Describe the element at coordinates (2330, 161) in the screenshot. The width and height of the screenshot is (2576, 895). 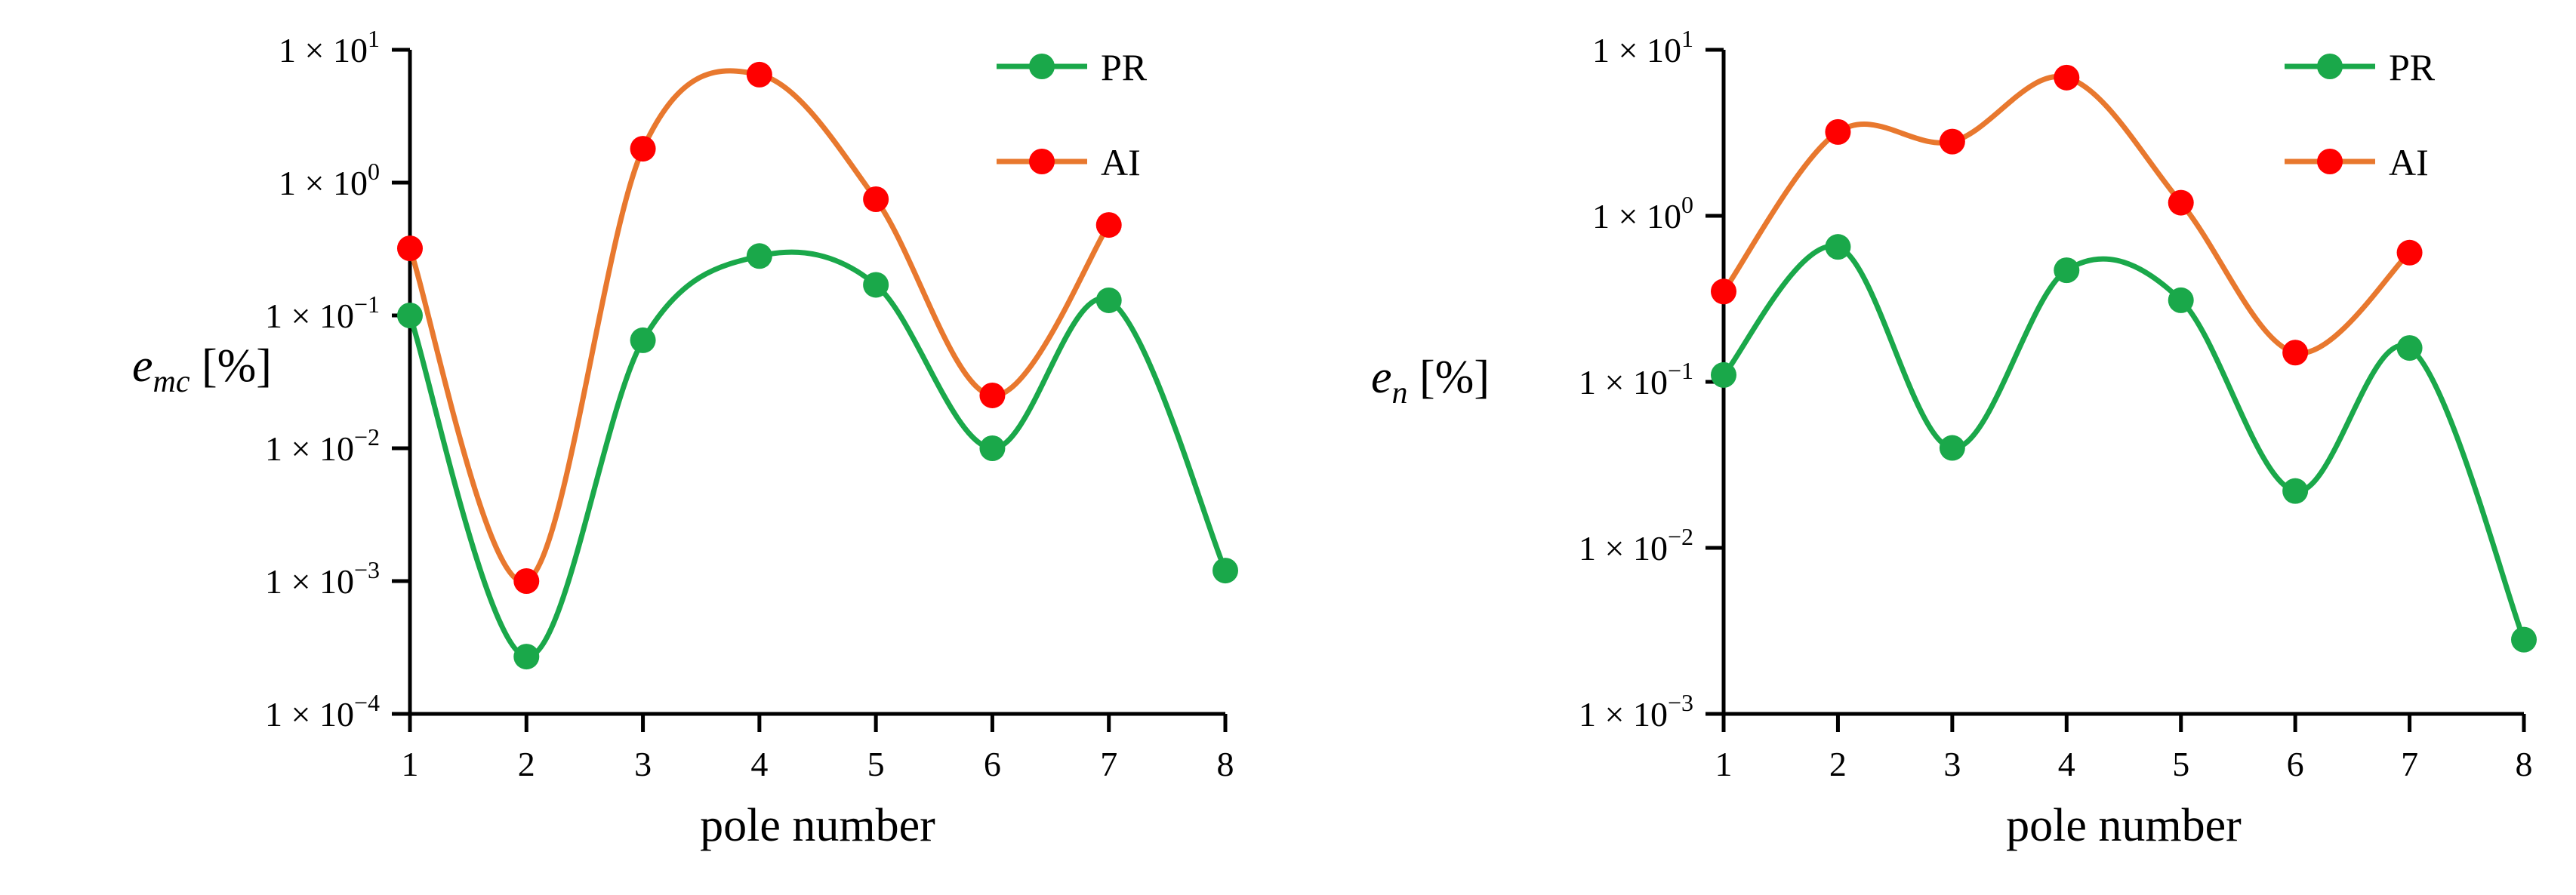
I see `right-legend-ai-marker` at that location.